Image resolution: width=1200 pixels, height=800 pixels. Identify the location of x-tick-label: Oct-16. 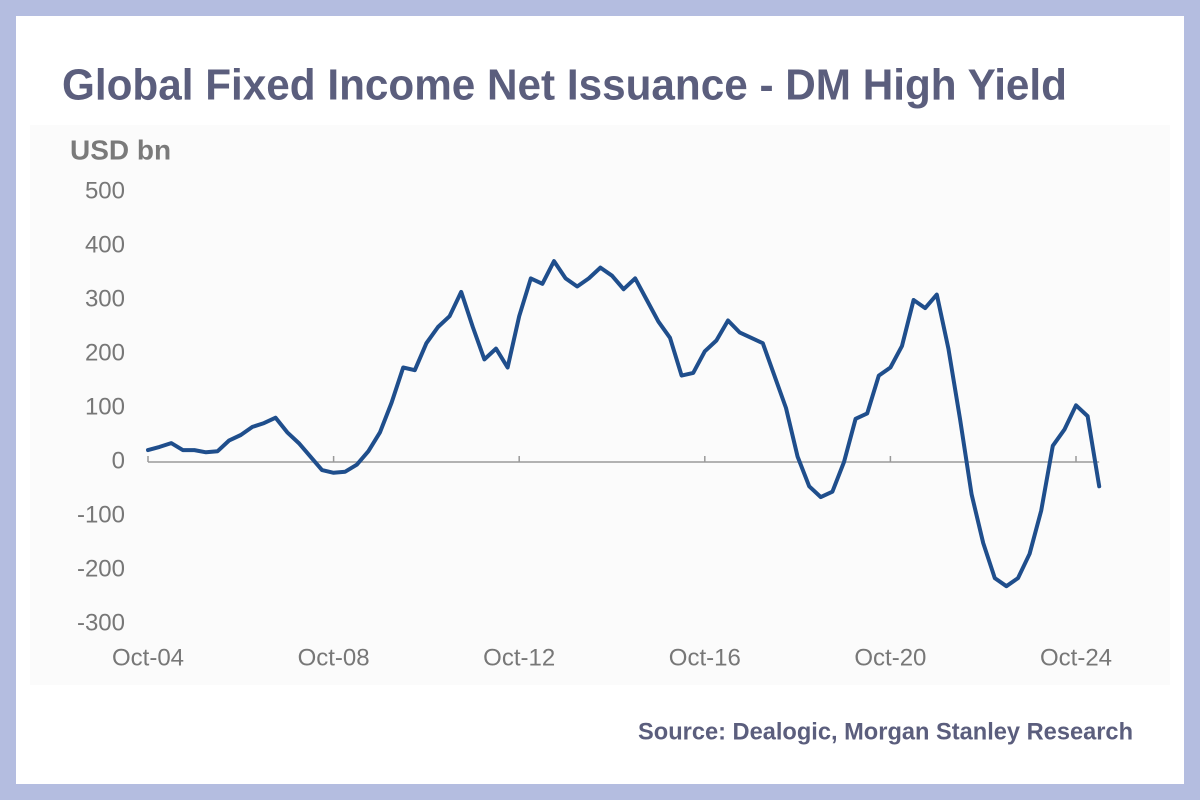
(705, 657).